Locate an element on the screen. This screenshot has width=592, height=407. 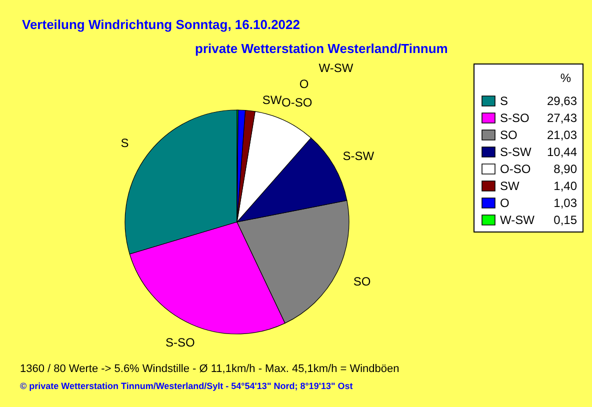
legend-label: O-SO is located at coordinates (515, 169).